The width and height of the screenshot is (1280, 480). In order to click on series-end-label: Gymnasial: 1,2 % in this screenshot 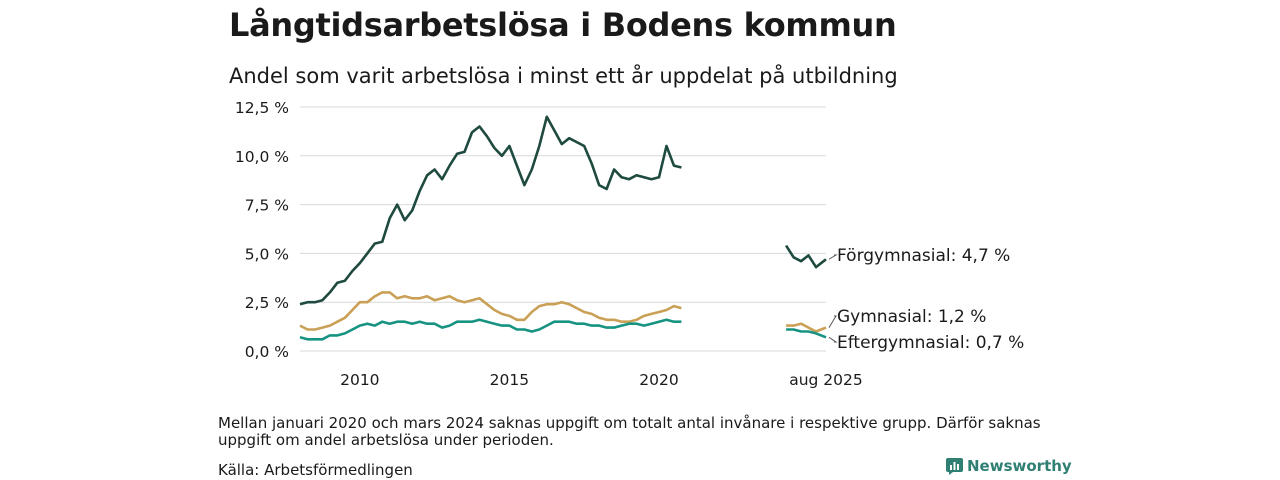, I will do `click(911, 317)`.